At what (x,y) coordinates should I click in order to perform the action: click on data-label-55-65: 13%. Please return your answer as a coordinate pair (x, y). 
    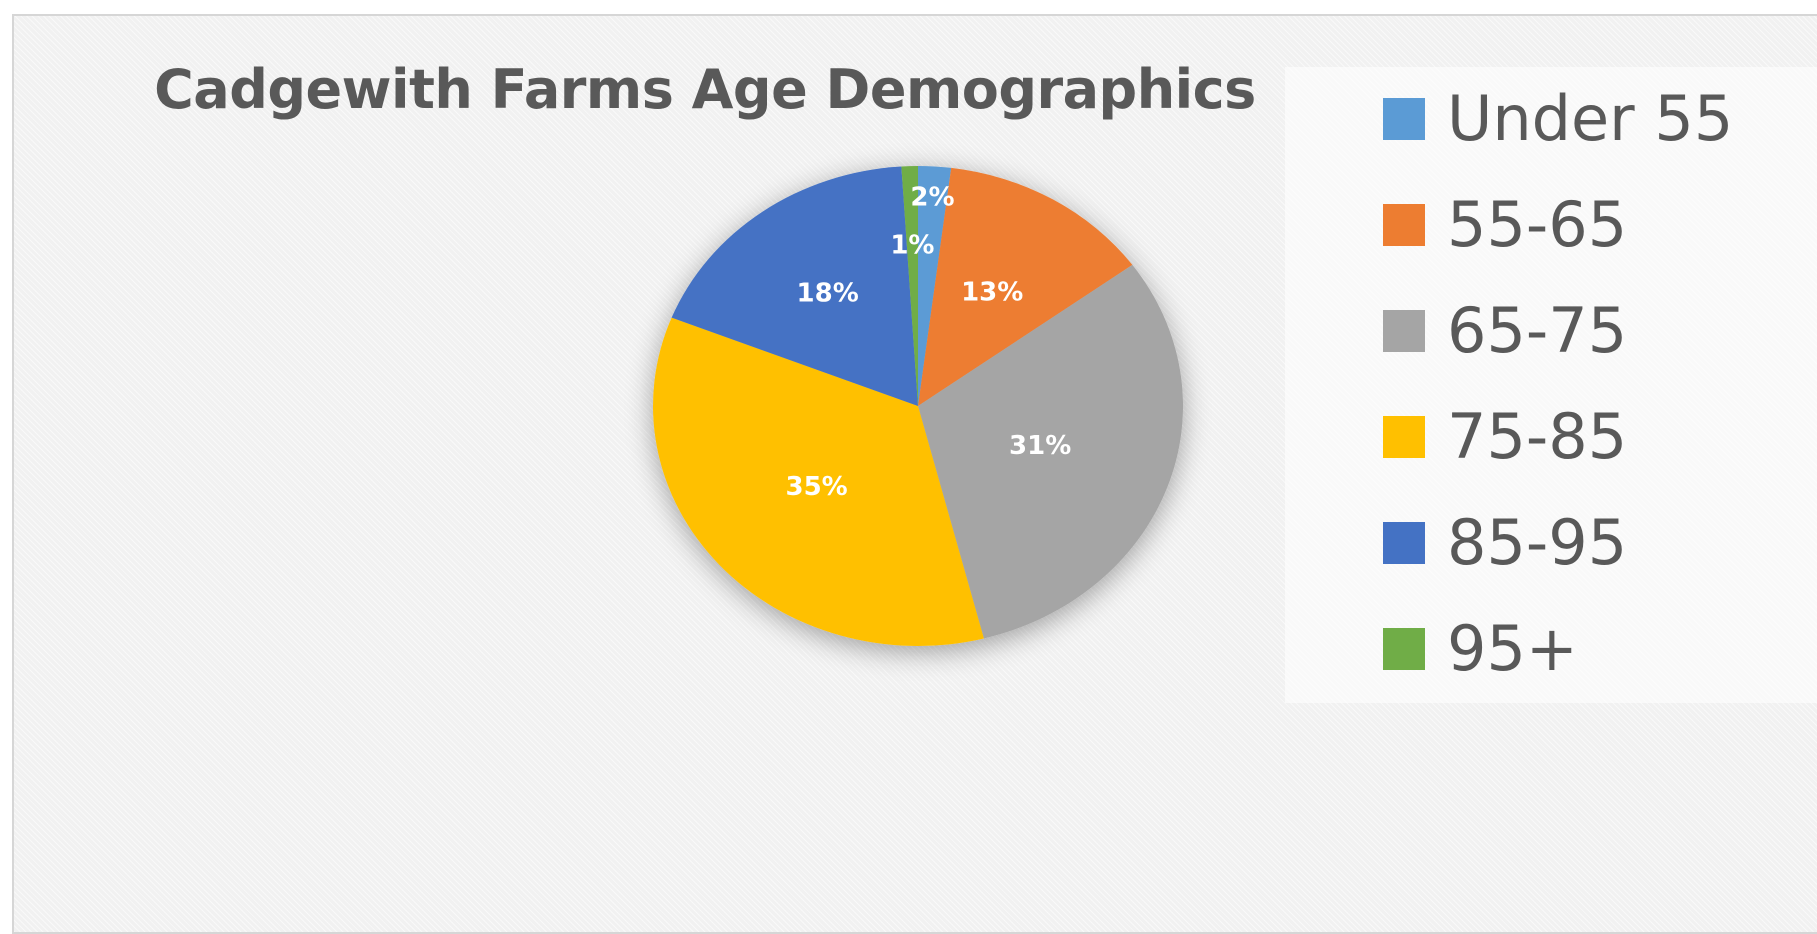
    Looking at the image, I should click on (992, 292).